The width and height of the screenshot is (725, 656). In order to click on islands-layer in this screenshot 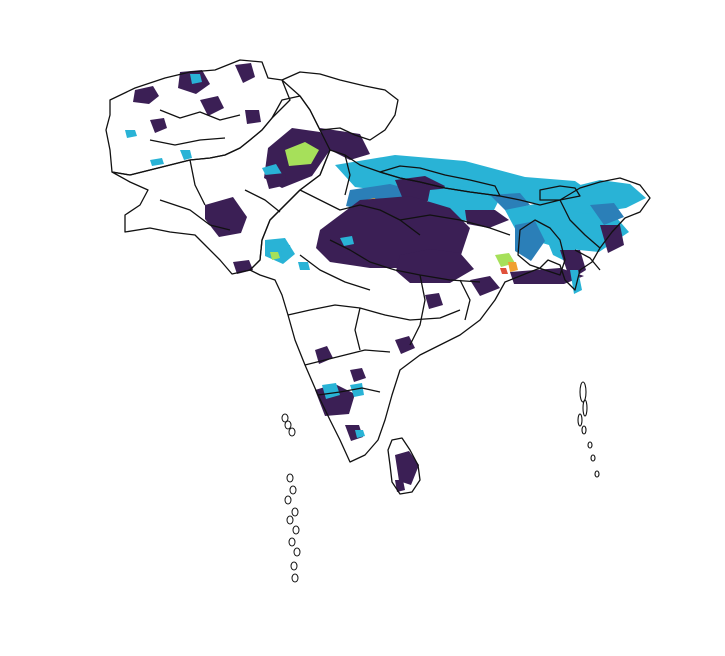, I will do `click(440, 482)`.